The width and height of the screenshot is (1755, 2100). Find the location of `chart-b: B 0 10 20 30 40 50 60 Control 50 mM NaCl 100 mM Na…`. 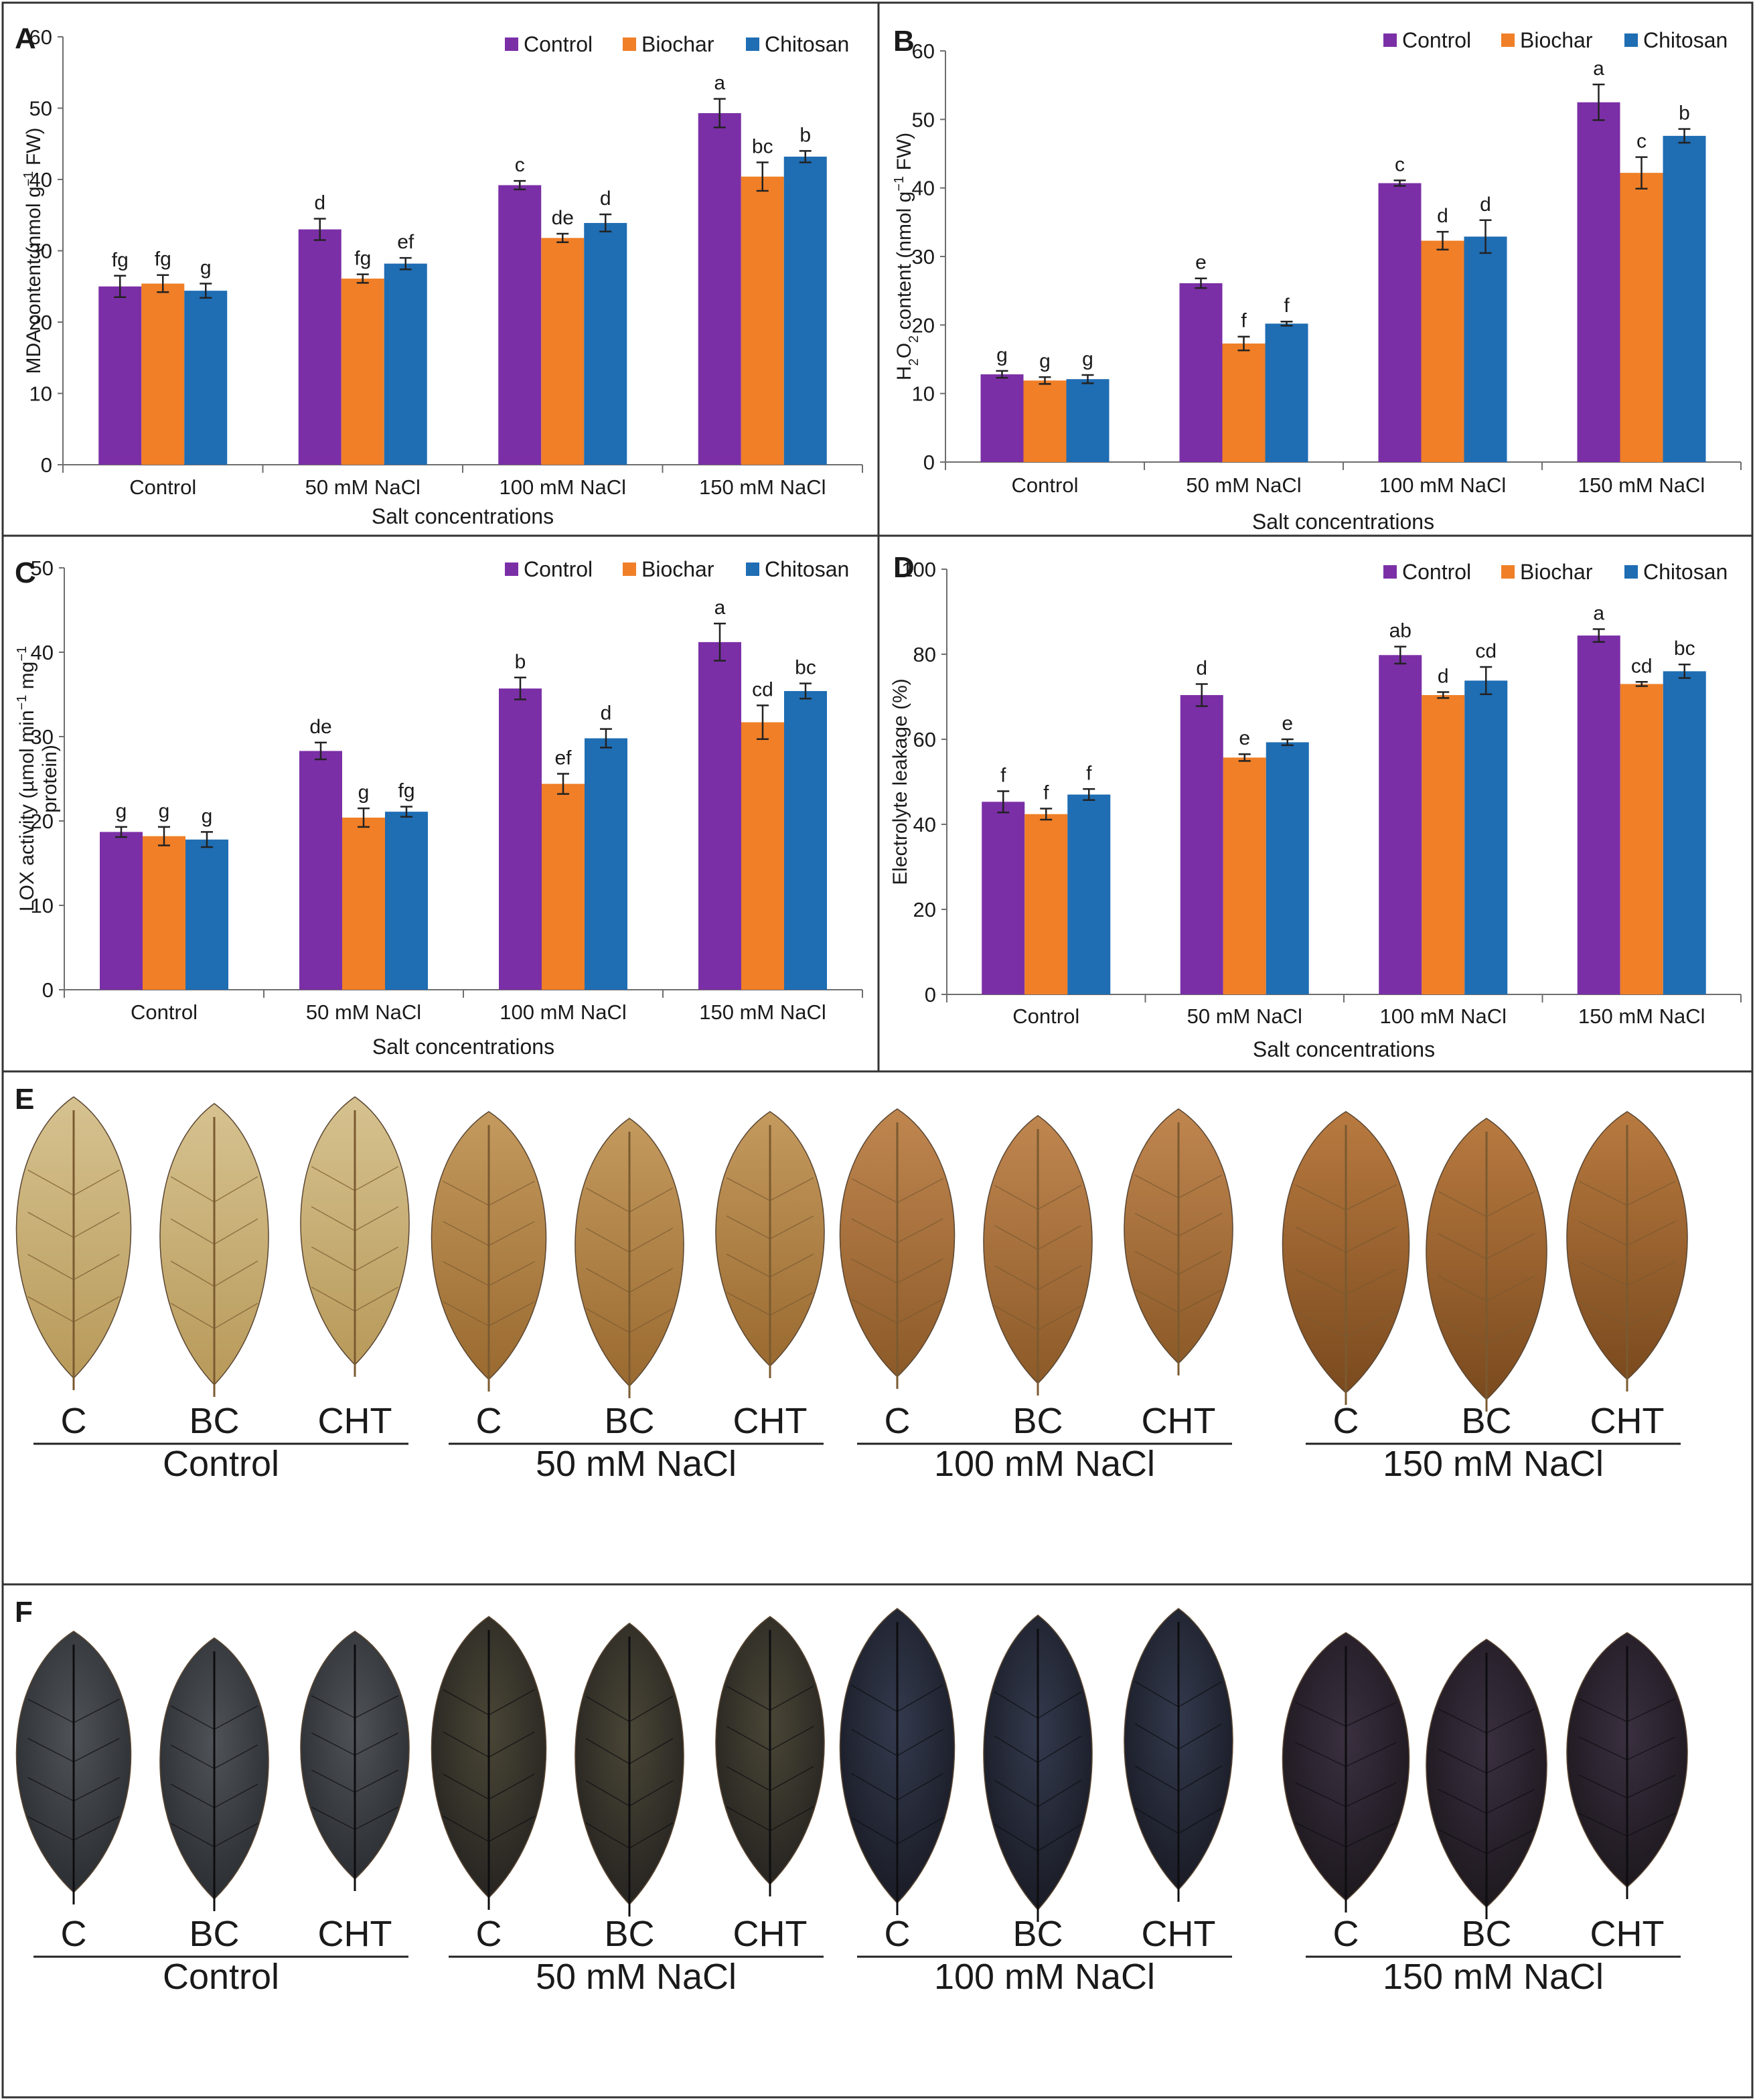

chart-b: B 0 10 20 30 40 50 60 Control 50 mM NaCl 100 mM Na… is located at coordinates (1317, 279).